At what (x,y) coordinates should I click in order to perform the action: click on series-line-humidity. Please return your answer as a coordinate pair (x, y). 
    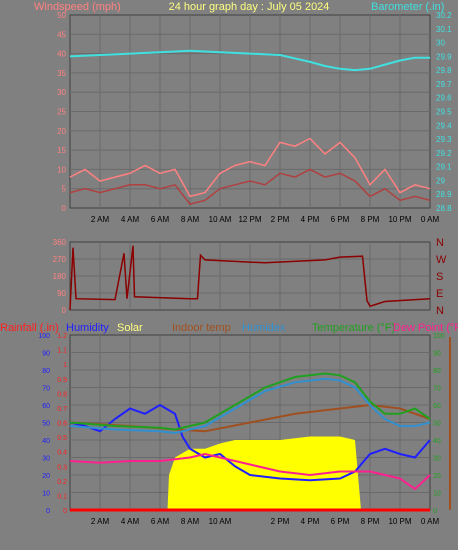
    Looking at the image, I should click on (250, 442).